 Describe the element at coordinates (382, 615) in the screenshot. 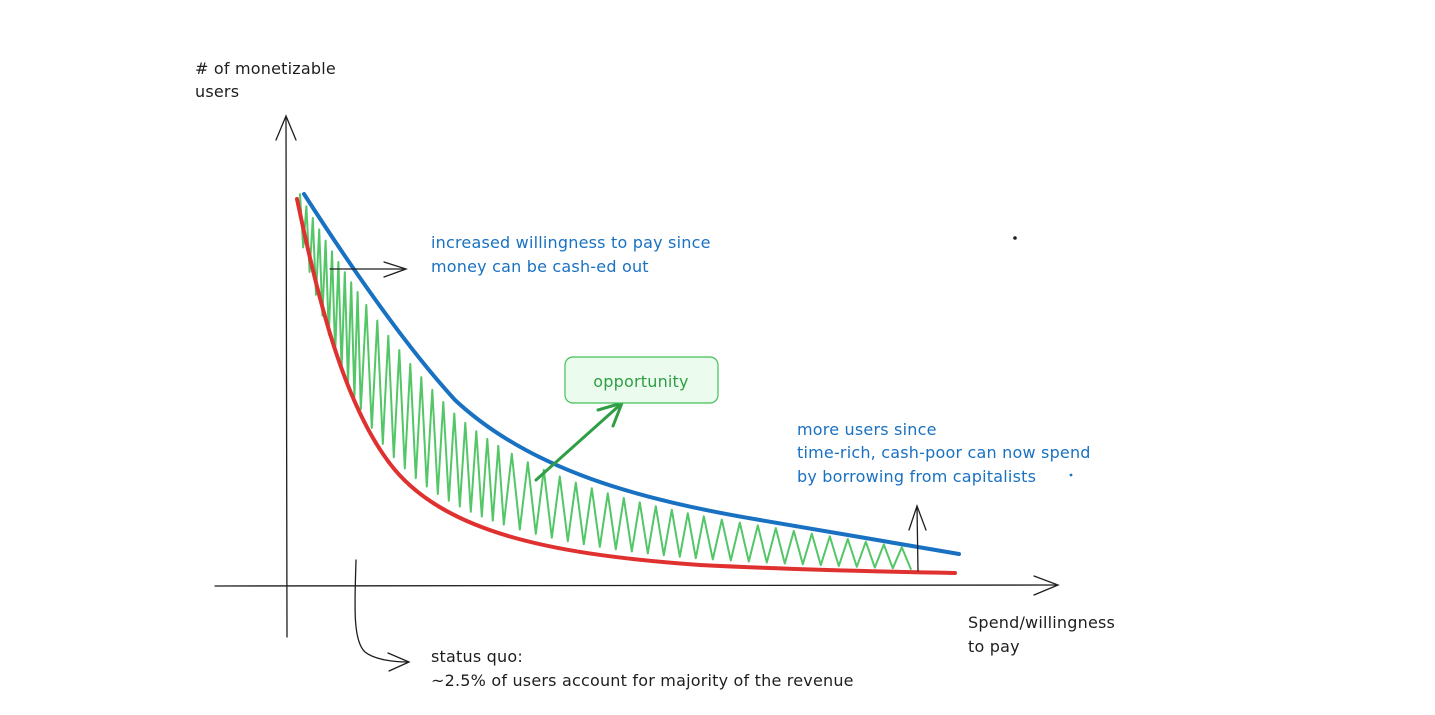

I see `curved-arrow-icon` at that location.